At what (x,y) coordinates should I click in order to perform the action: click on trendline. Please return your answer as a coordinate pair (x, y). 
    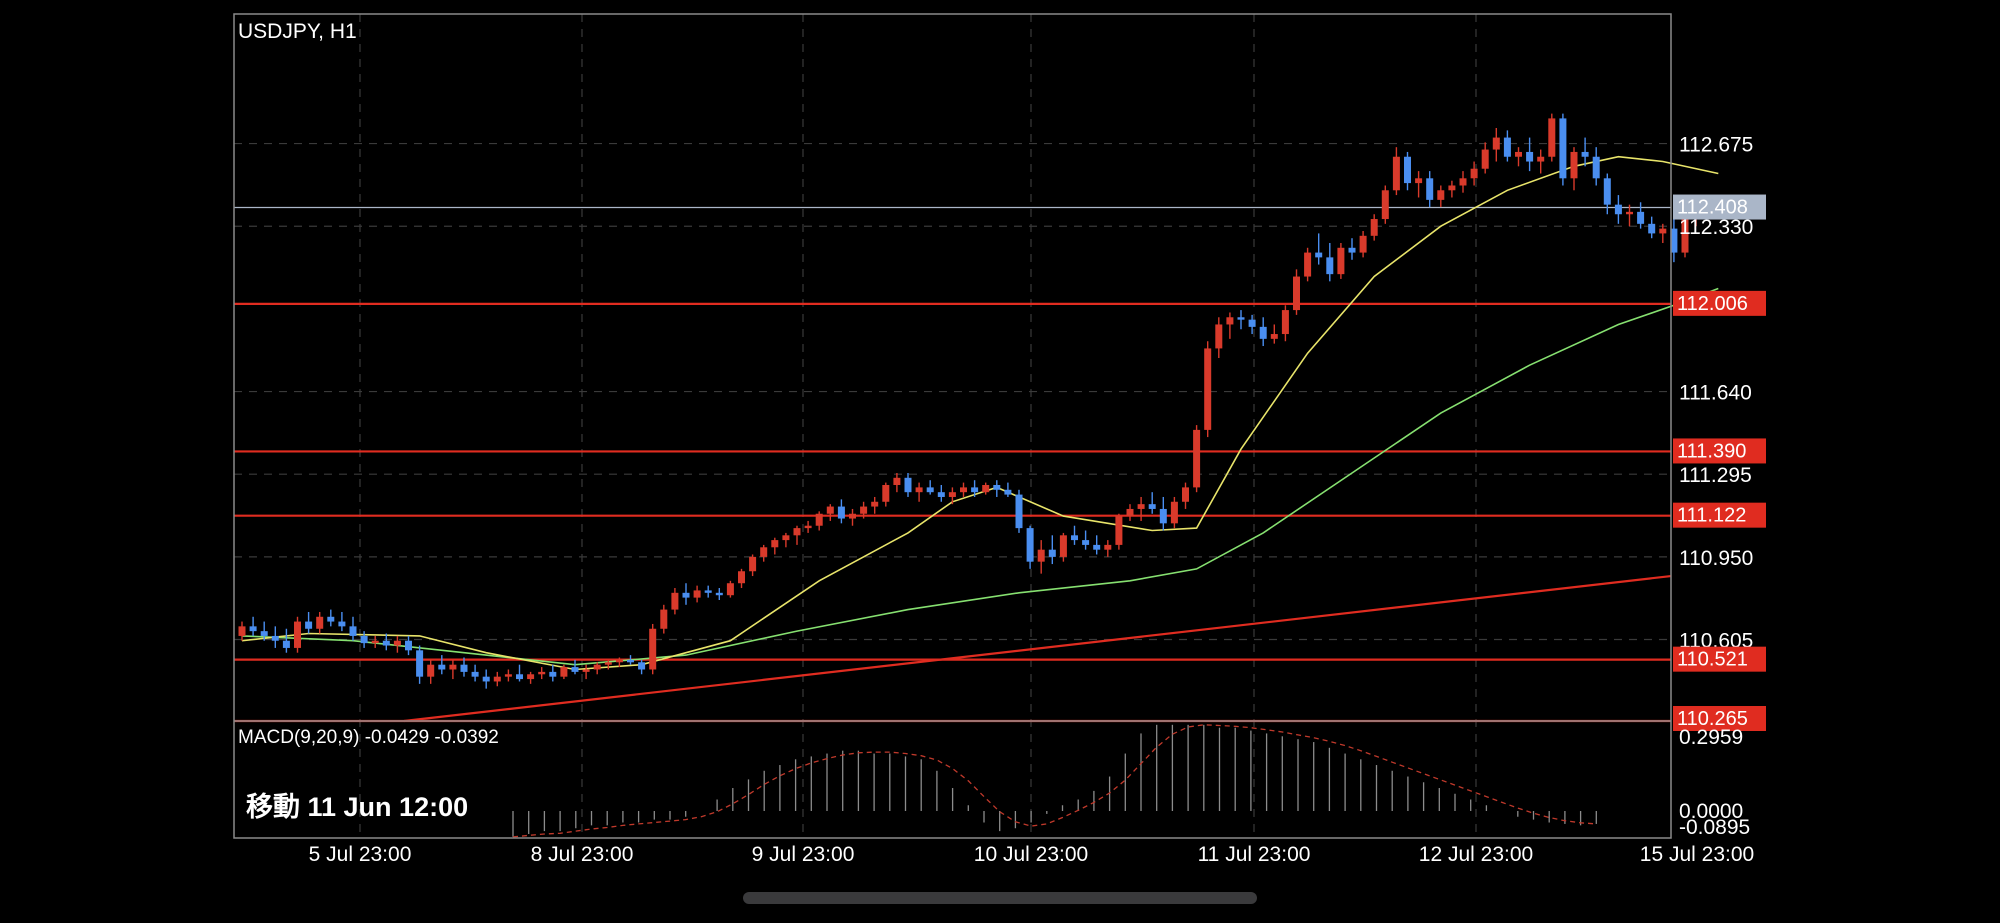
    Looking at the image, I should click on (1037, 648).